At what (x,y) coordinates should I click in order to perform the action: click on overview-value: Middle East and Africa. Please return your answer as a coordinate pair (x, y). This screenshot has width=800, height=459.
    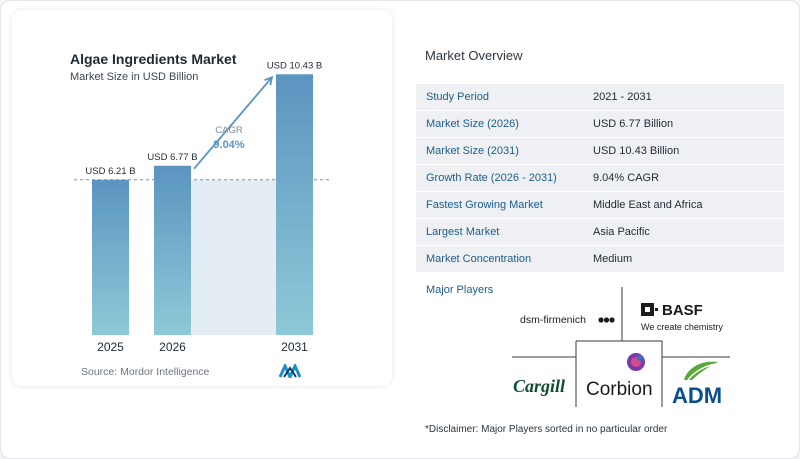
    Looking at the image, I should click on (648, 205).